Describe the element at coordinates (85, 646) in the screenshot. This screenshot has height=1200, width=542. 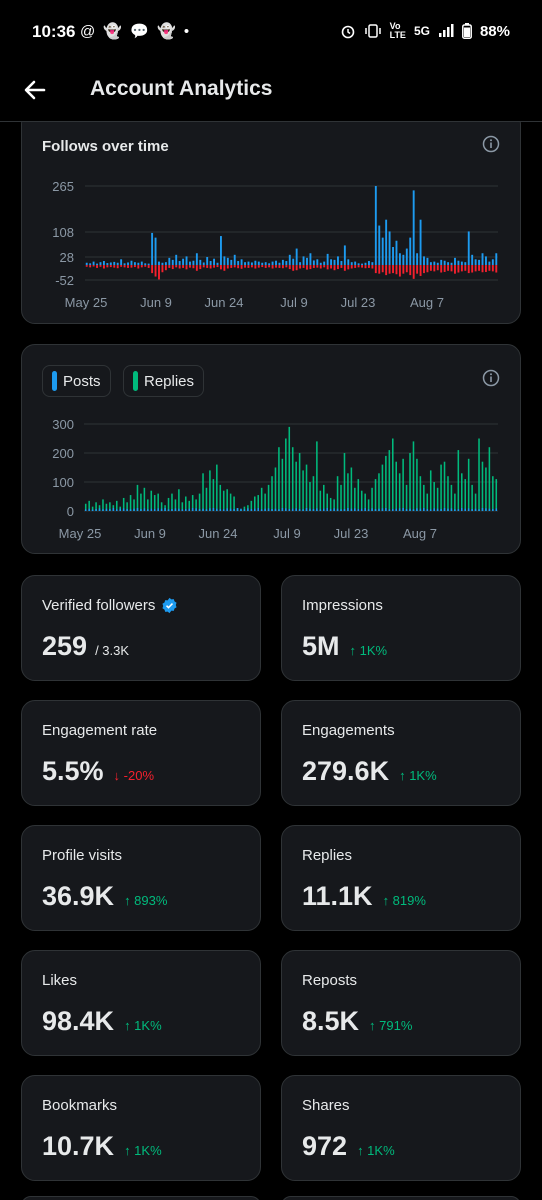
I see `stat-value: 259 / 3.3K` at that location.